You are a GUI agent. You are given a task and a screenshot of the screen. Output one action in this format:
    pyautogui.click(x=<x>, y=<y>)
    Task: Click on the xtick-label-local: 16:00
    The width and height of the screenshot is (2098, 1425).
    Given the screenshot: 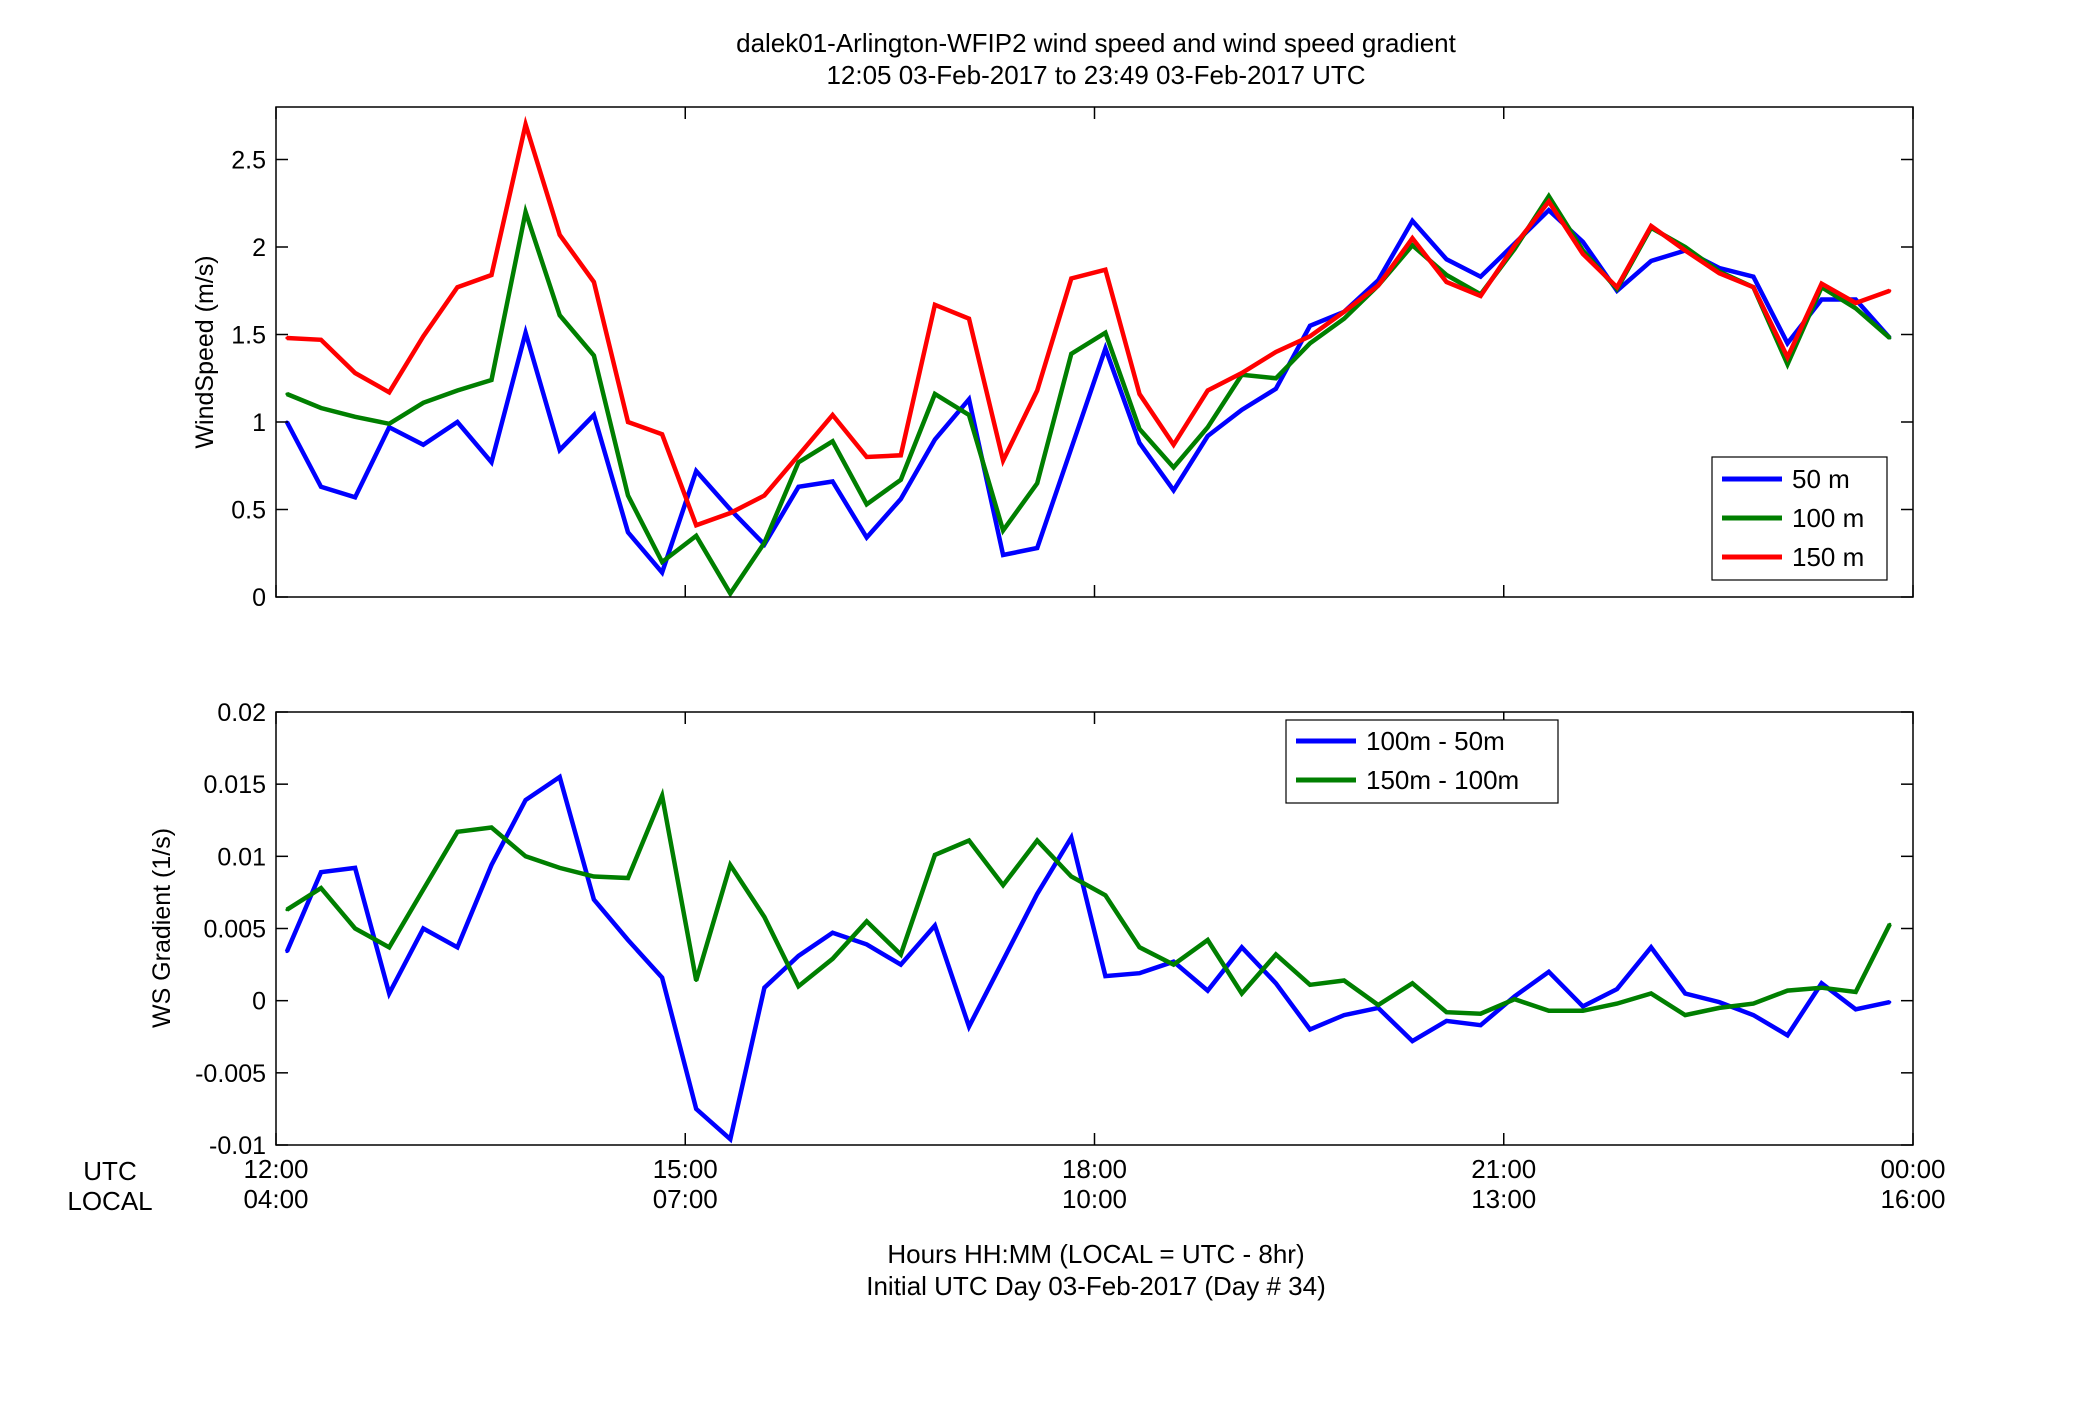 What is the action you would take?
    pyautogui.click(x=1912, y=1199)
    